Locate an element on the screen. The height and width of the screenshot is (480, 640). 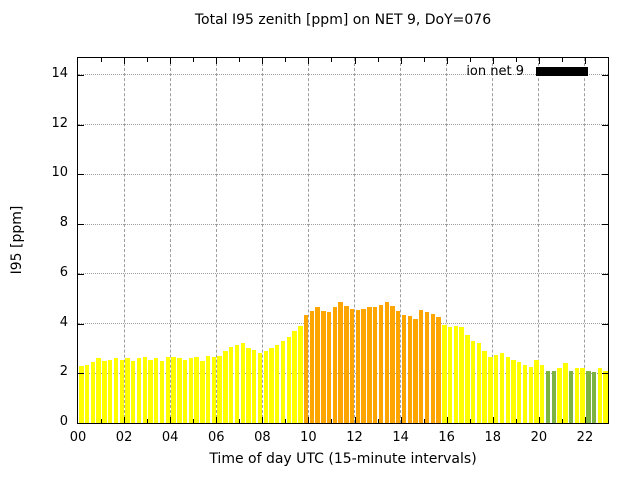
x-tick-label: 18 is located at coordinates (493, 437).